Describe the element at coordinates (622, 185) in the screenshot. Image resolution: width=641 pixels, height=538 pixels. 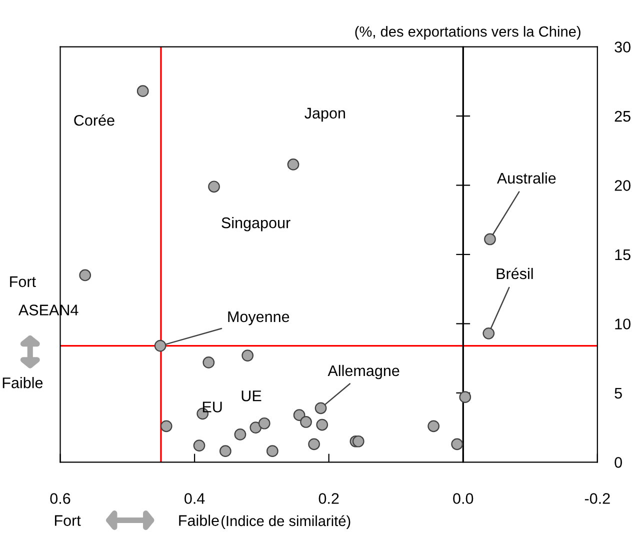
I see `y-tick-label: 20` at that location.